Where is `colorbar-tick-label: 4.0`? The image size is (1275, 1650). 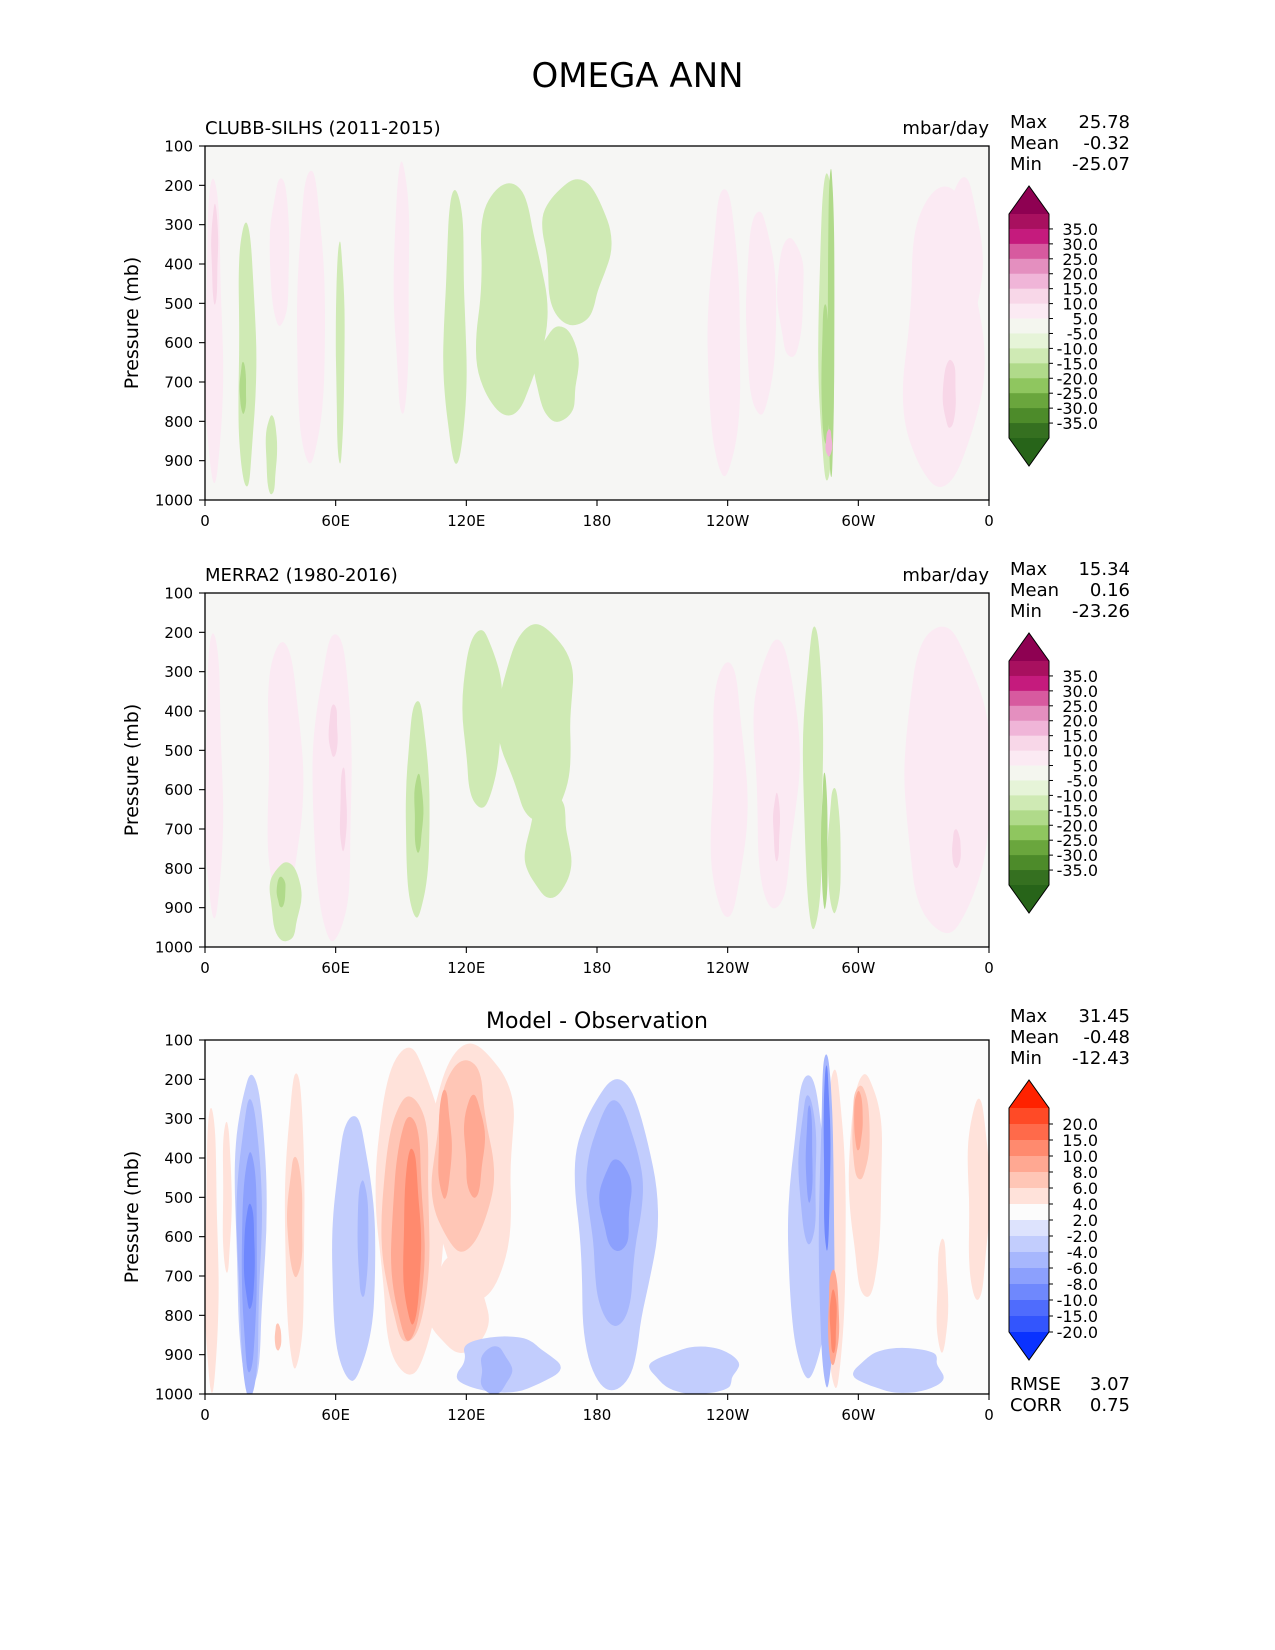
colorbar-tick-label: 4.0 is located at coordinates (1085, 1204).